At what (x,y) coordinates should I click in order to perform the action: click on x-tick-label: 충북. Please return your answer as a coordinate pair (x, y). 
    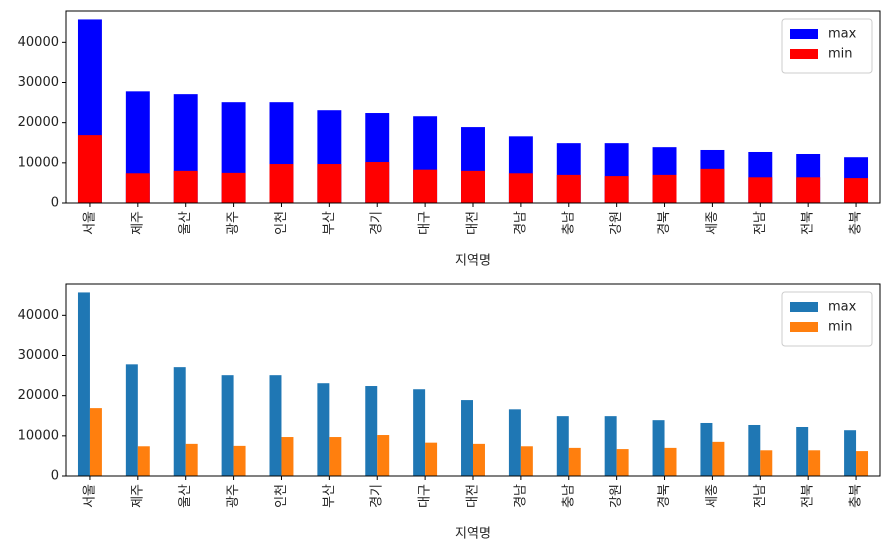
    Looking at the image, I should click on (856, 223).